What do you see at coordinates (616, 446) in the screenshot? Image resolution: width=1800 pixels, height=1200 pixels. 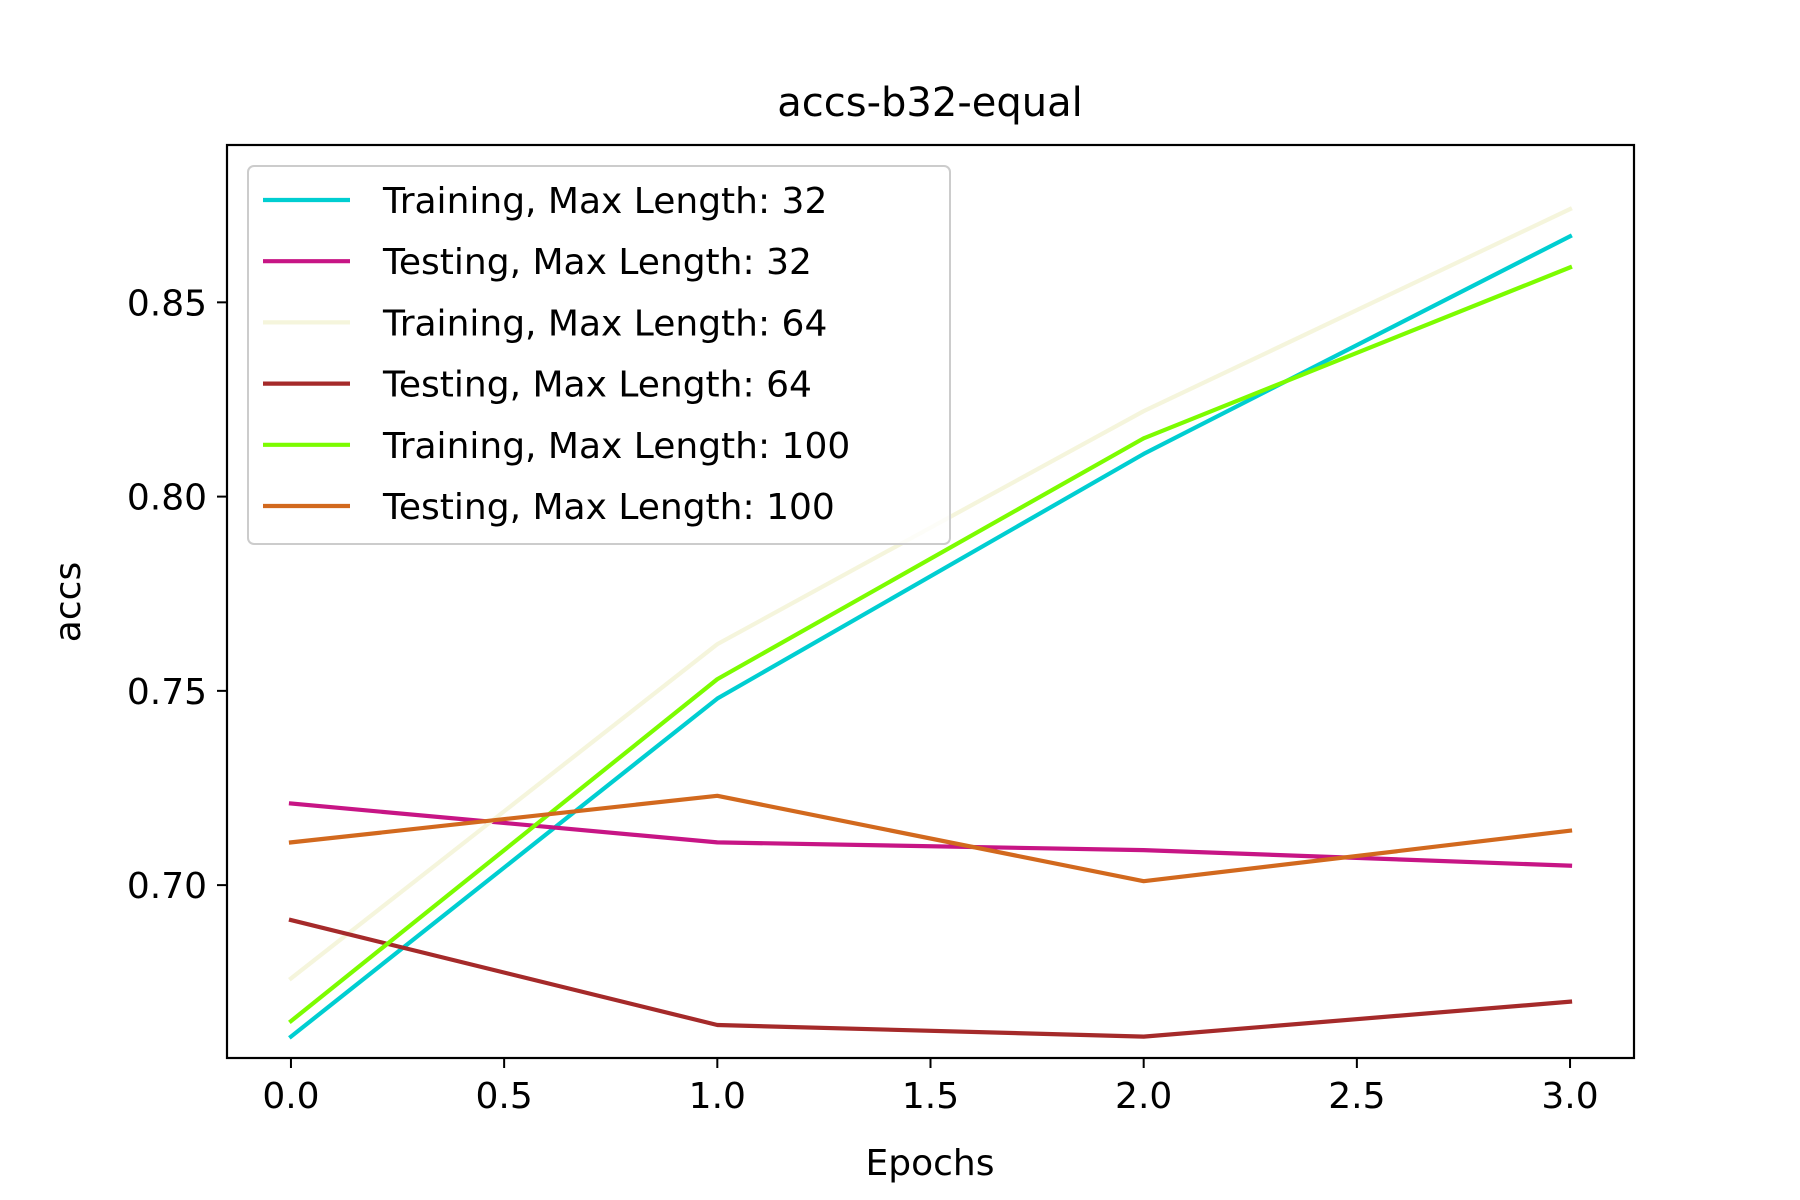 I see `legend-label: Training, Max Length: 100` at bounding box center [616, 446].